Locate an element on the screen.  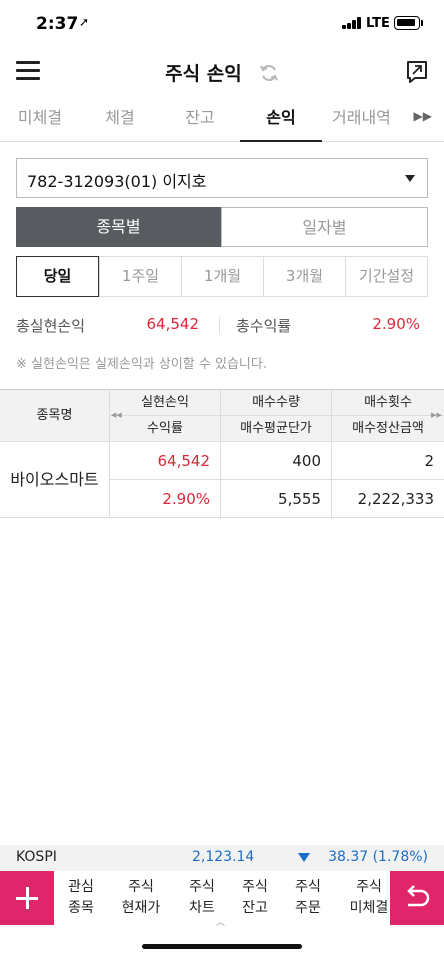
period-today-button: 당일 is located at coordinates (57, 276).